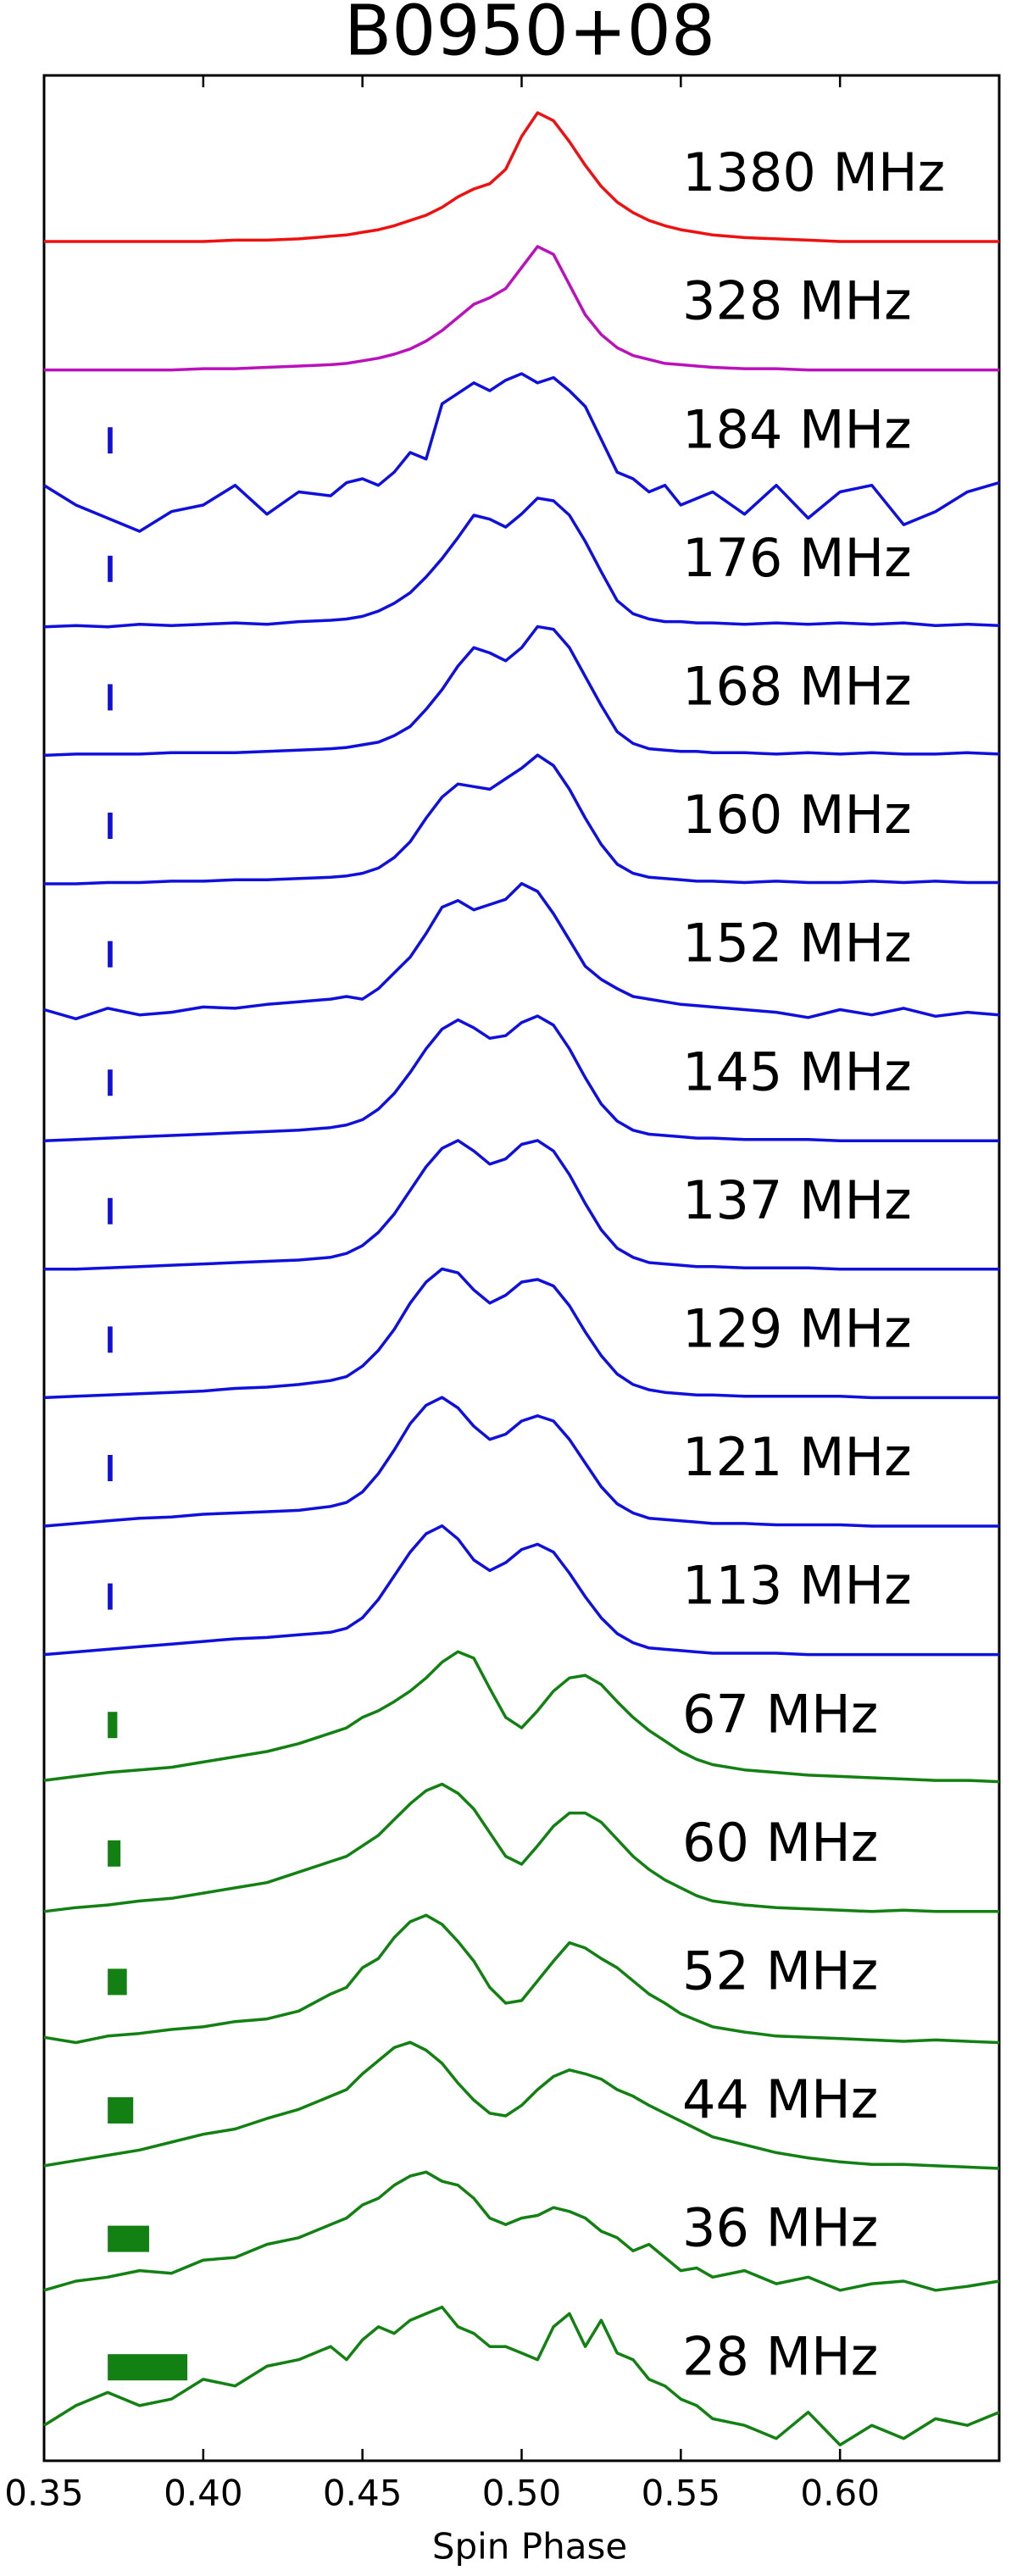 The height and width of the screenshot is (2576, 1017). Describe the element at coordinates (203, 2493) in the screenshot. I see `x-tick-label: 0.40` at that location.